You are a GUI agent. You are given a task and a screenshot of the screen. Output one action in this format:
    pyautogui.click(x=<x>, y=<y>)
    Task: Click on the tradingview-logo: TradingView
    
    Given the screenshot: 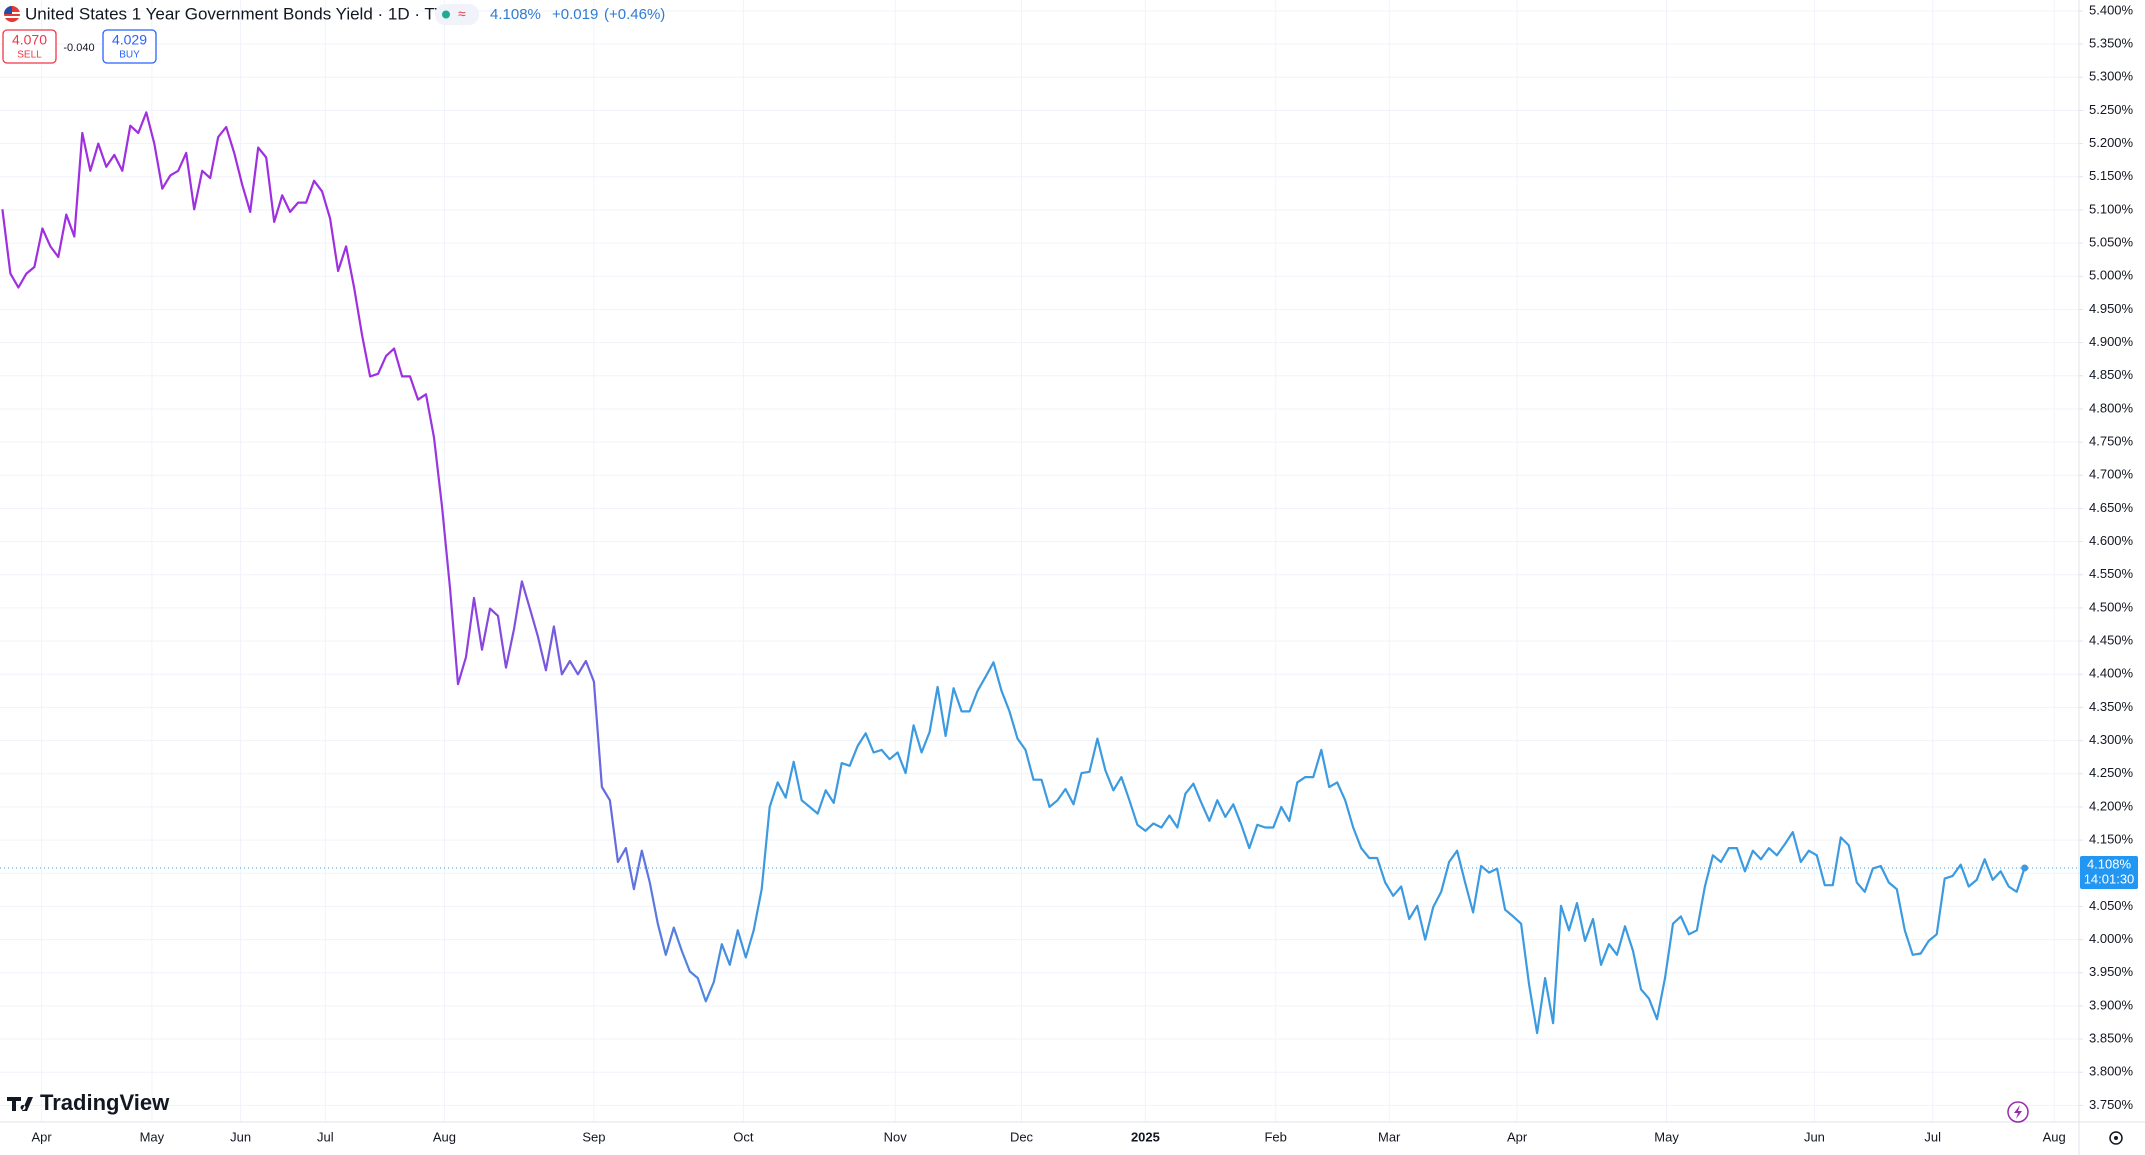 What is the action you would take?
    pyautogui.click(x=88, y=1102)
    